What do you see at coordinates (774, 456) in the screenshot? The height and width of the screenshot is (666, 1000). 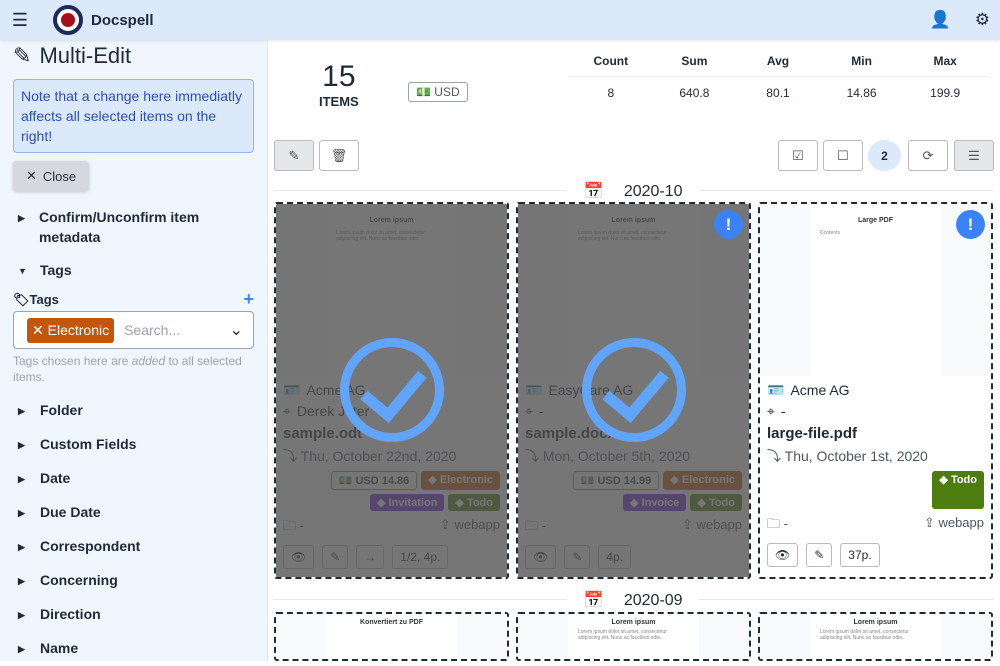 I see `date-icon: ⤵` at bounding box center [774, 456].